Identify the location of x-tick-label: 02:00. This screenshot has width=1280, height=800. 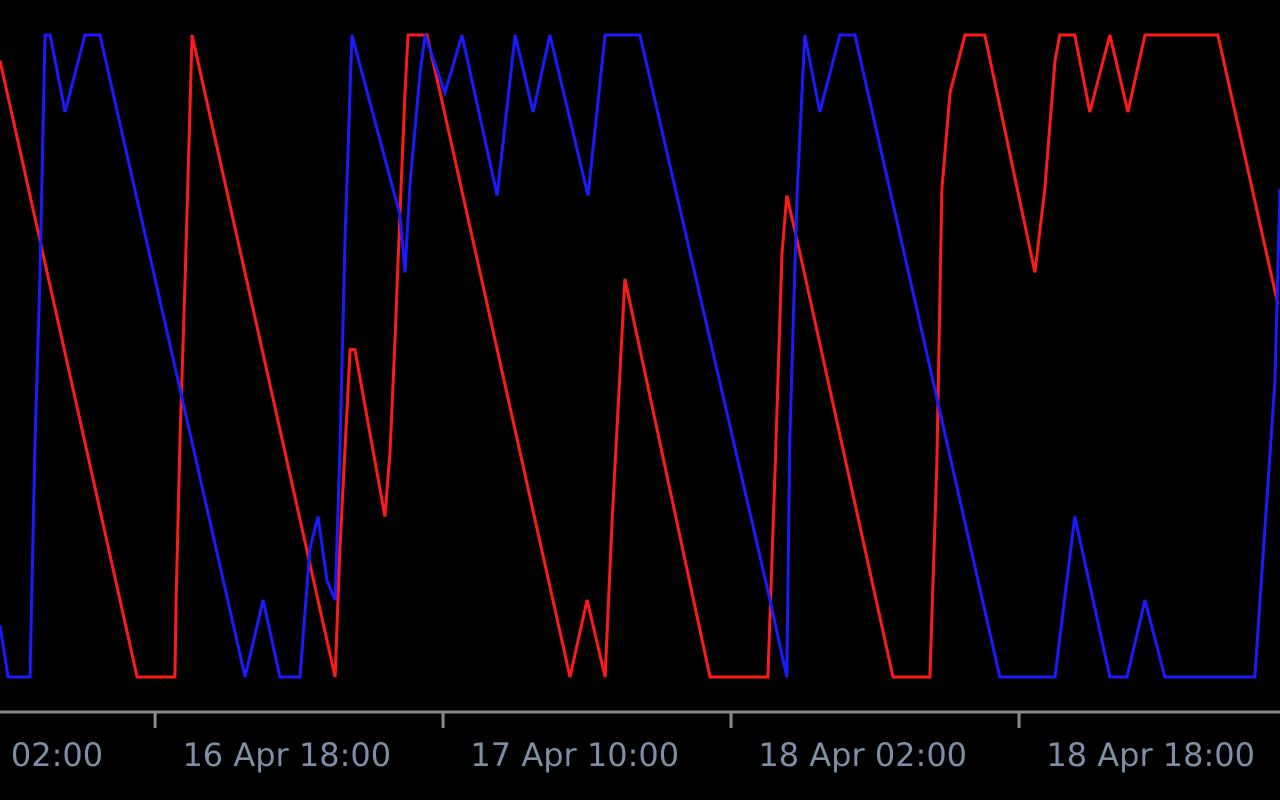
(57, 755).